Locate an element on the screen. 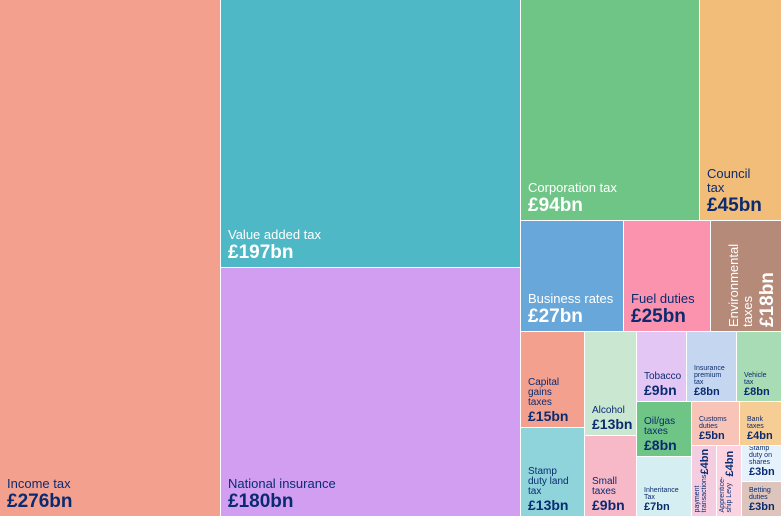 This screenshot has height=517, width=782. treemap-label: Oil/gas taxes £8bn is located at coordinates (666, 435).